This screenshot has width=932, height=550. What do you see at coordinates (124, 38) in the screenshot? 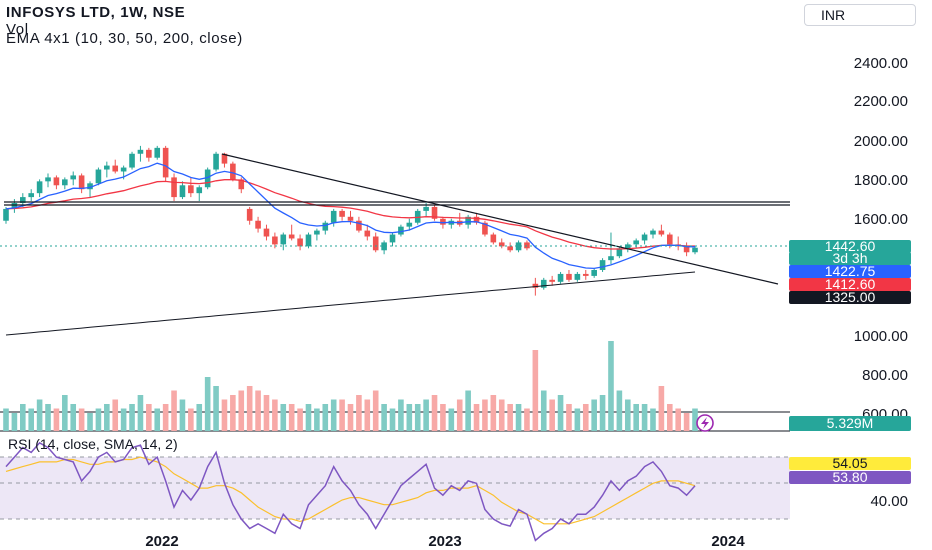
I see `ema-legend: EMA 4x1 (10, 30, 50, 200, close)` at bounding box center [124, 38].